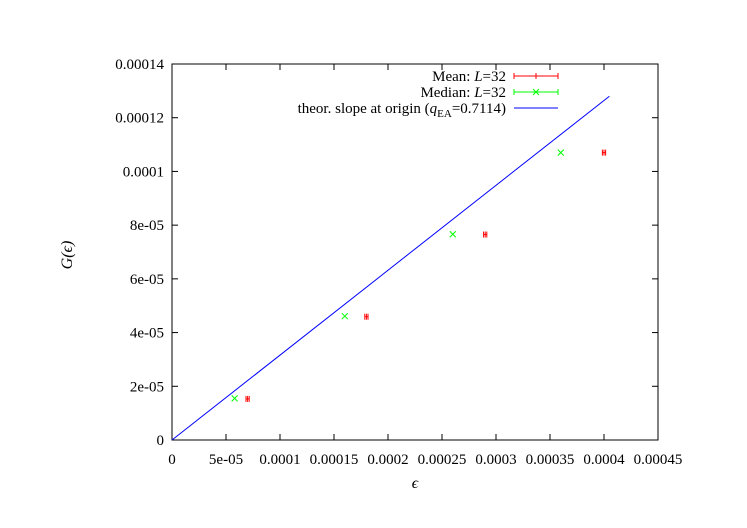  I want to click on x-tick-label: 0.00015, so click(334, 460).